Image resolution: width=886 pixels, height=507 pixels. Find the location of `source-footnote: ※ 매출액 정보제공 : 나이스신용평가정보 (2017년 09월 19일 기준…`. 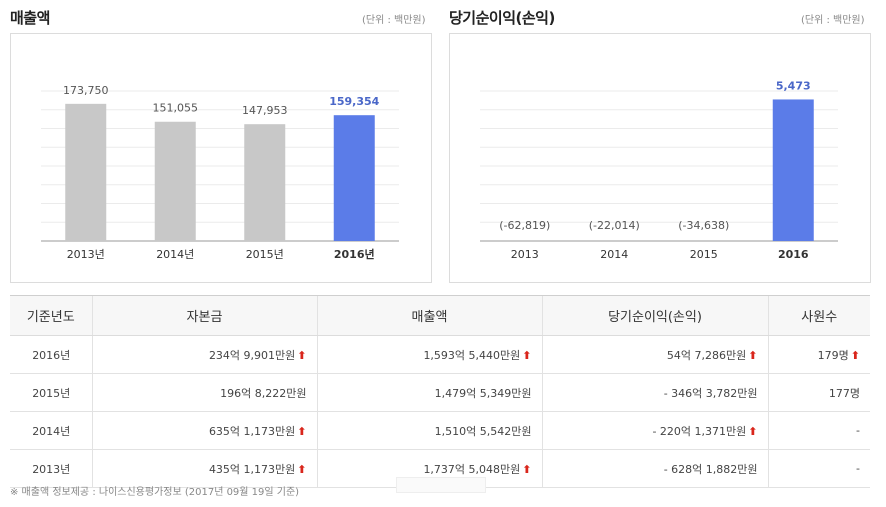

source-footnote: ※ 매출액 정보제공 : 나이스신용평가정보 (2017년 09월 19일 기준… is located at coordinates (155, 492).